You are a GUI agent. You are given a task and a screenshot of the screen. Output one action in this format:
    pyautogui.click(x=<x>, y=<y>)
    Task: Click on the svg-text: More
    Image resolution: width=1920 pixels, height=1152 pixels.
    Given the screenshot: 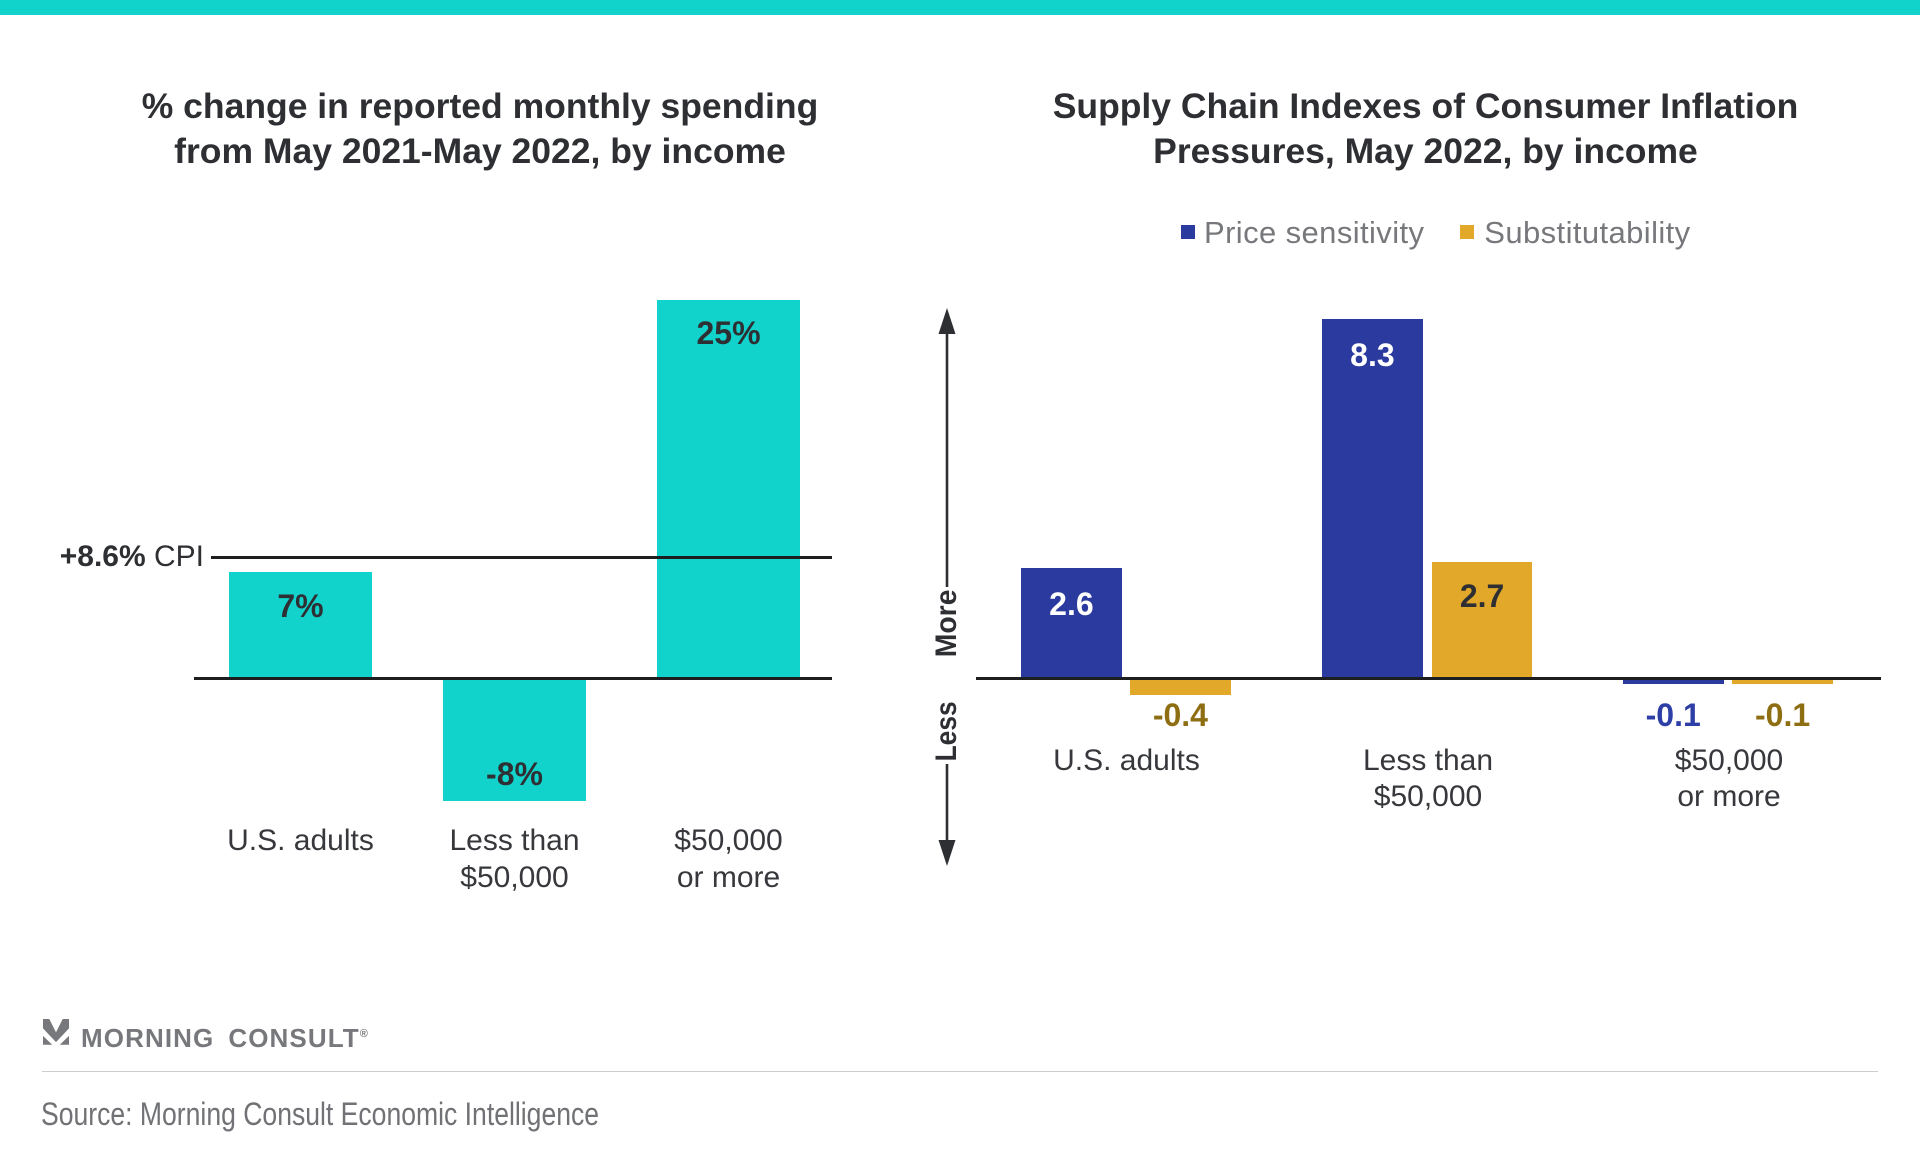 What is the action you would take?
    pyautogui.click(x=946, y=624)
    